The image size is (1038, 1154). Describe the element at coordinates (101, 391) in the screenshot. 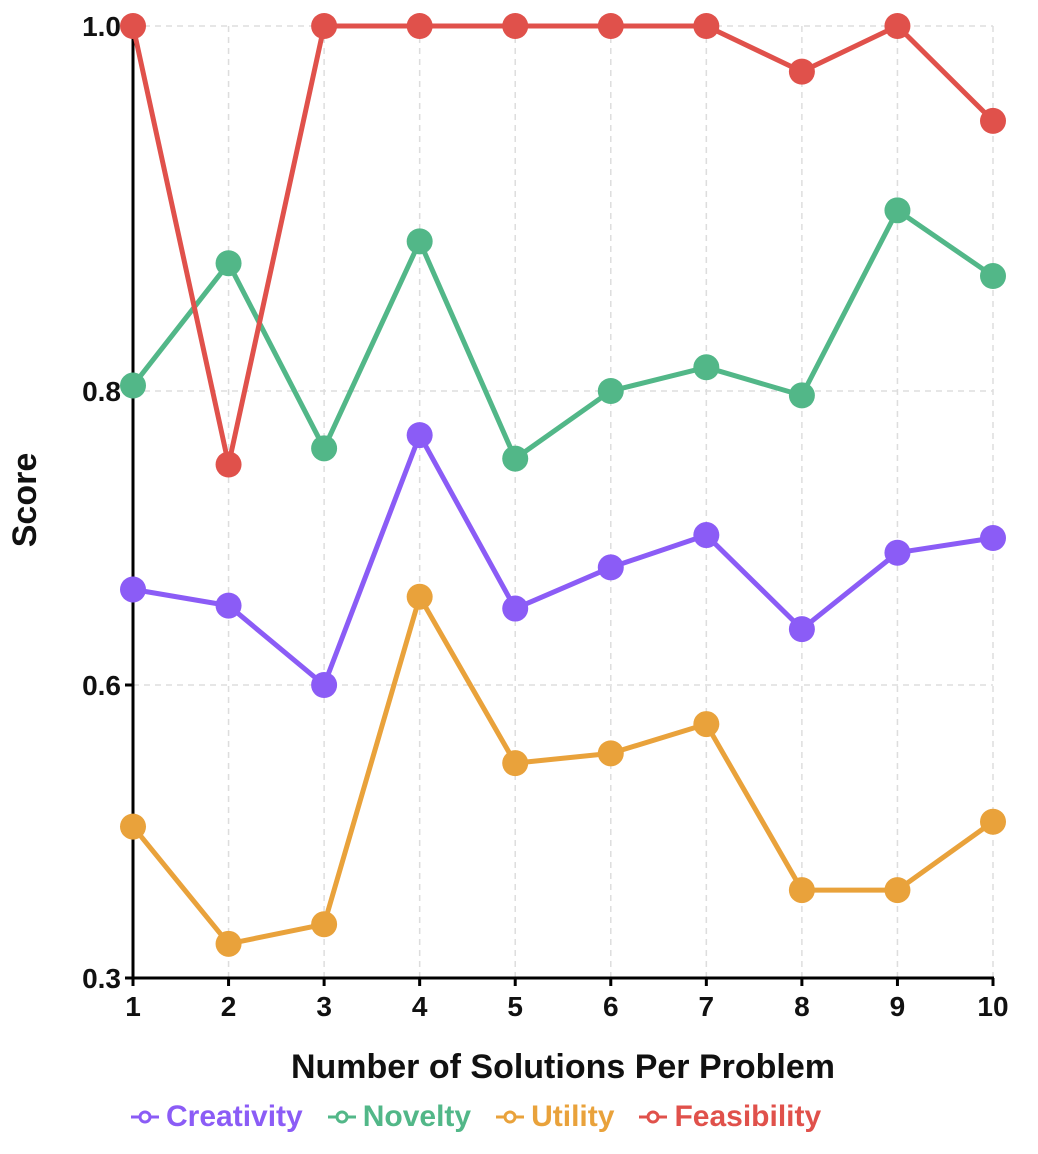

I see `y-tick-label: 0.8` at that location.